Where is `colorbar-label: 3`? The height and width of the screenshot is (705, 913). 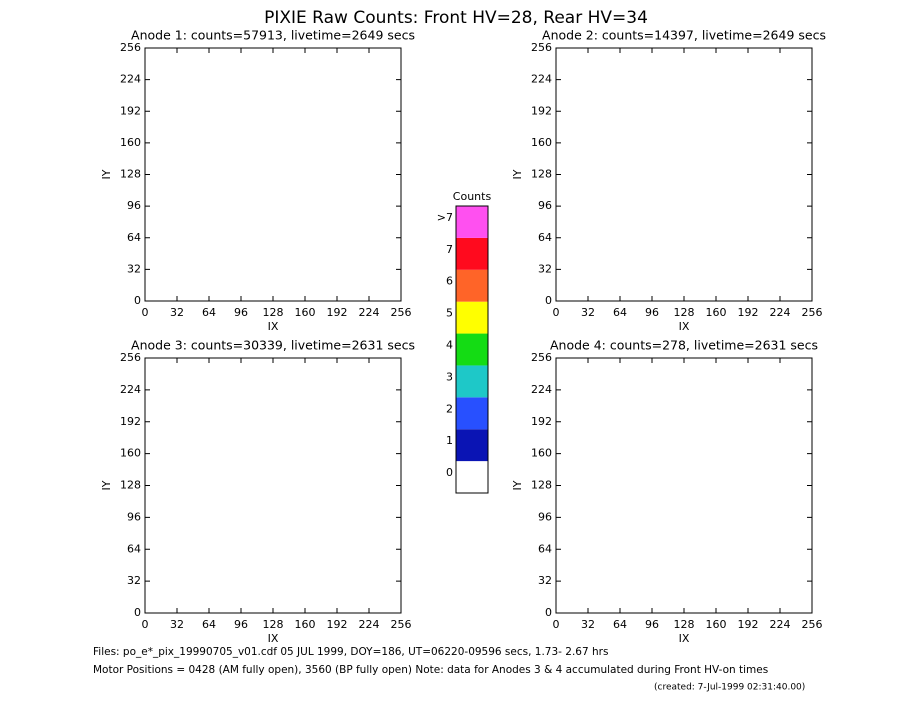 colorbar-label: 3 is located at coordinates (449, 376).